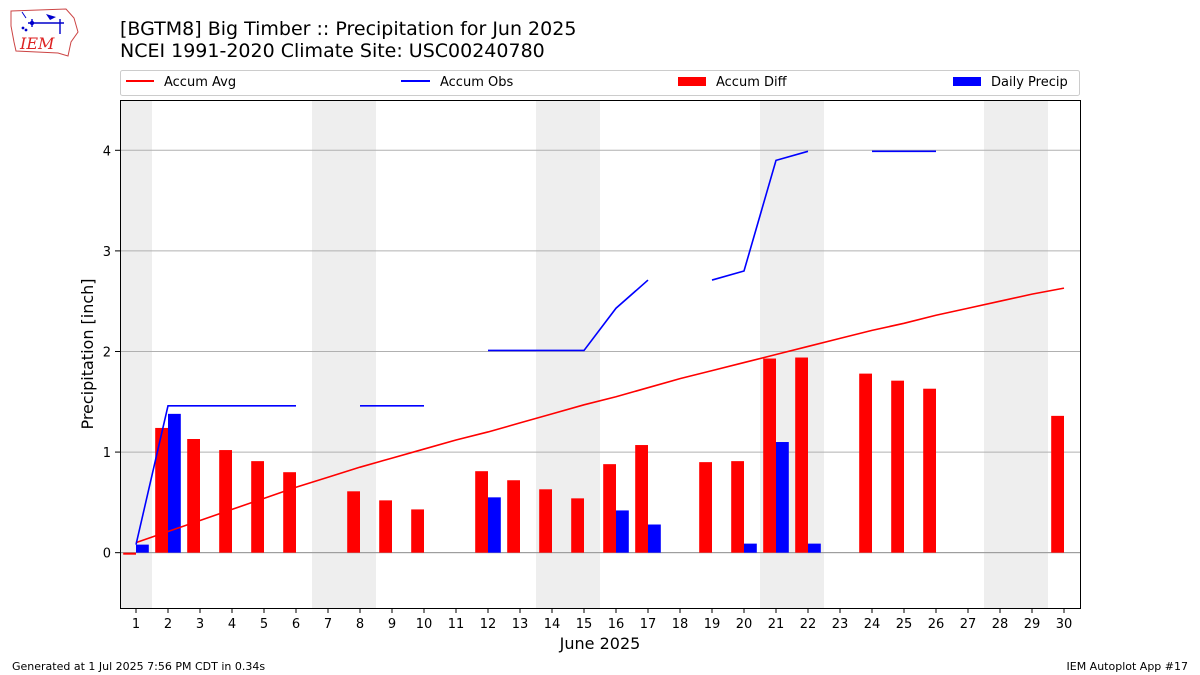  Describe the element at coordinates (904, 624) in the screenshot. I see `x-tick-label-25: 25` at that location.